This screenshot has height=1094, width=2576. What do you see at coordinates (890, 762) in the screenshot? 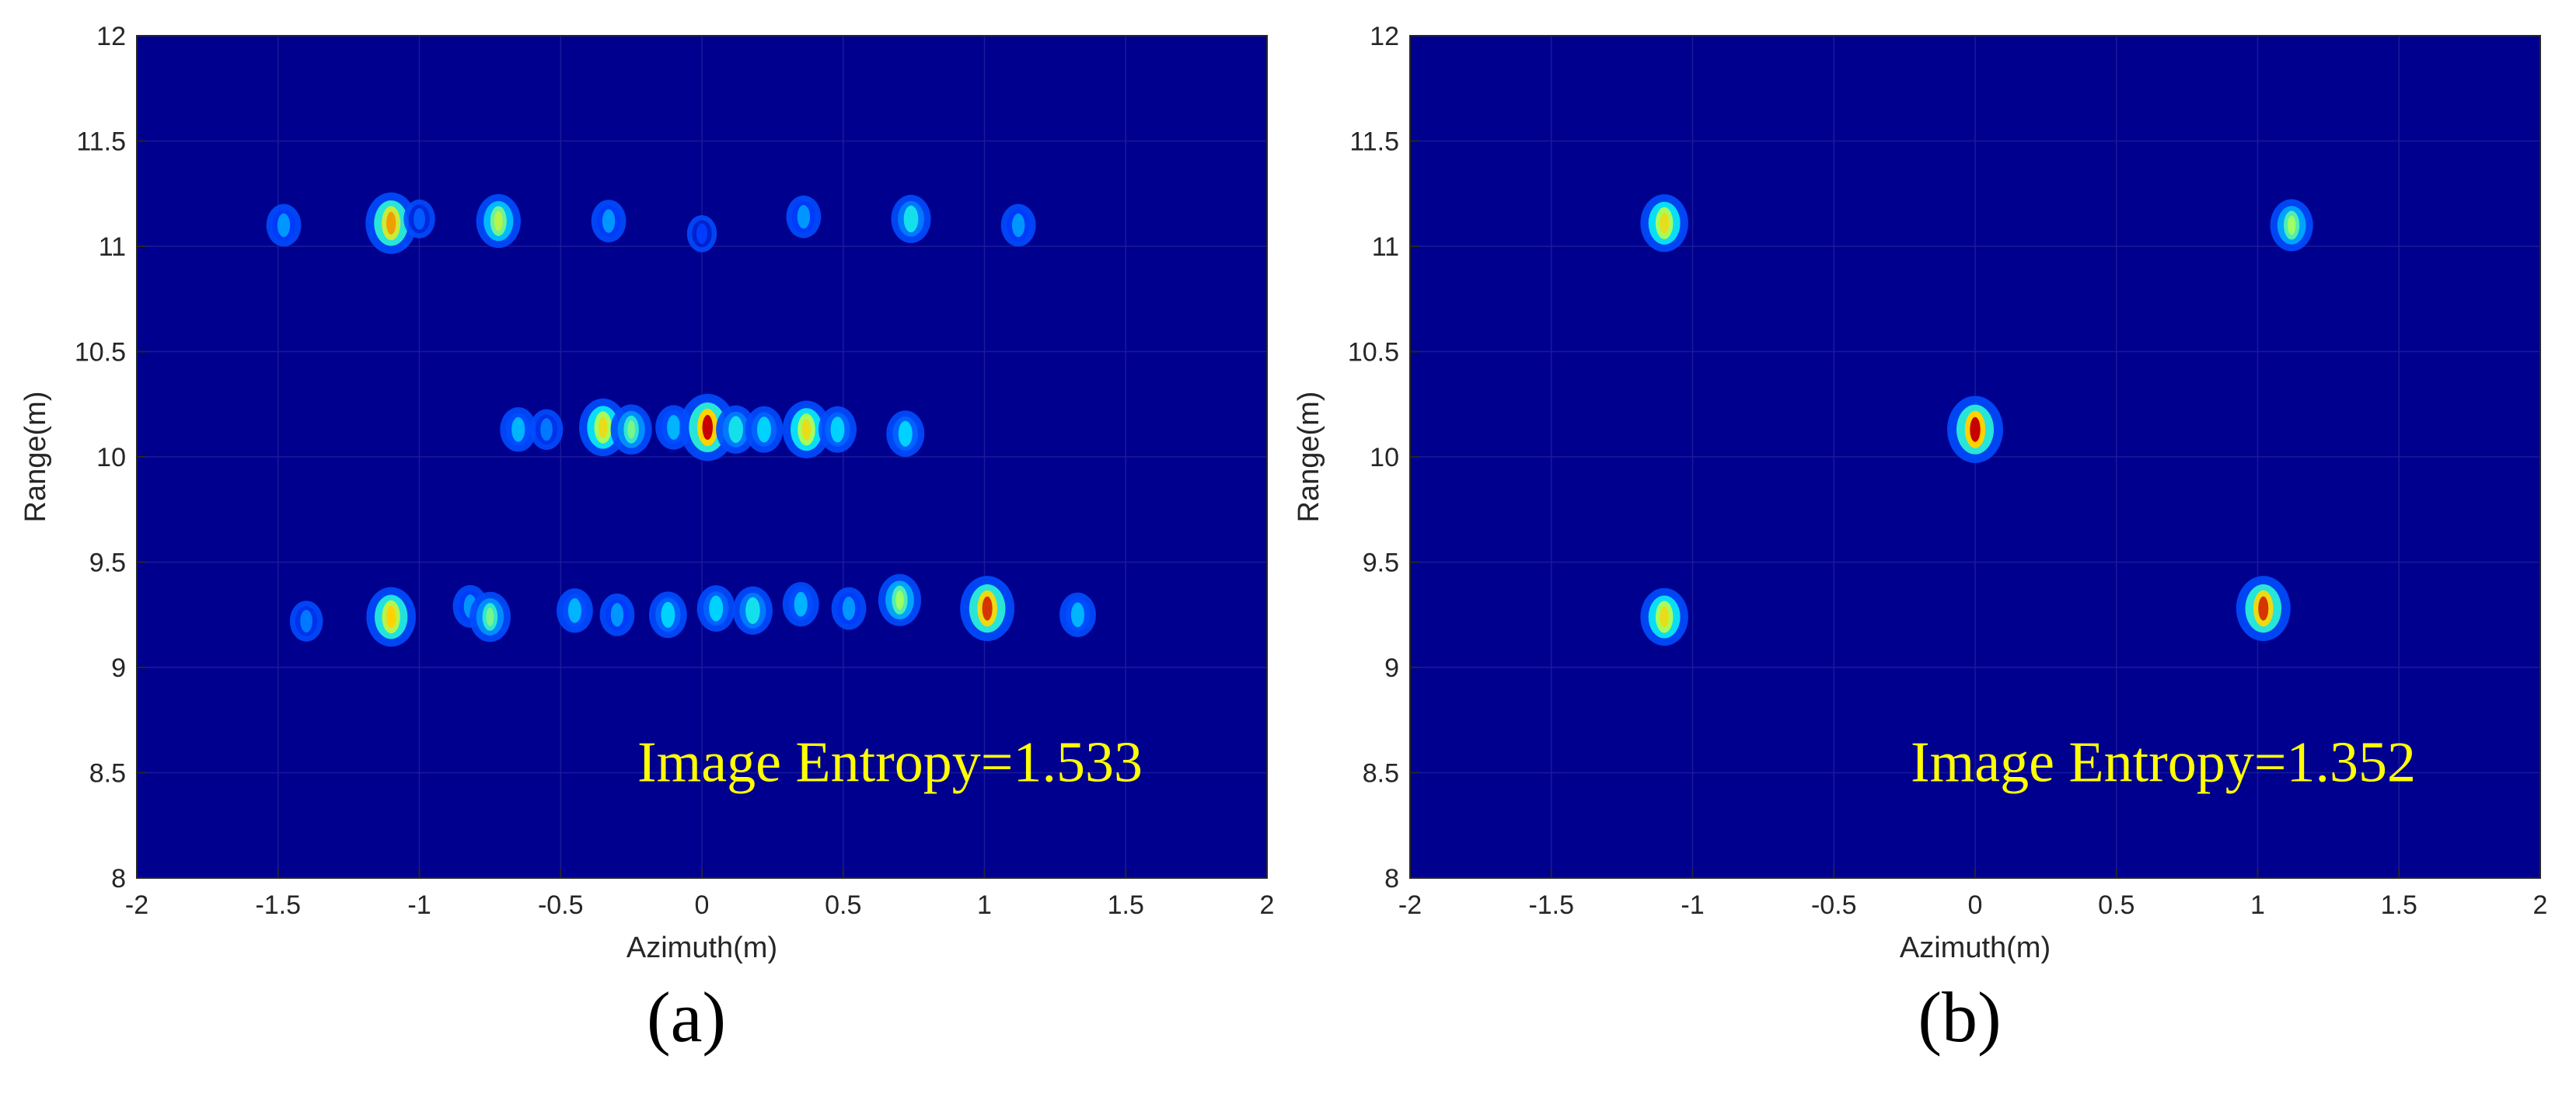
I see `entropy-annotation: Image Entropy=1.533` at bounding box center [890, 762].